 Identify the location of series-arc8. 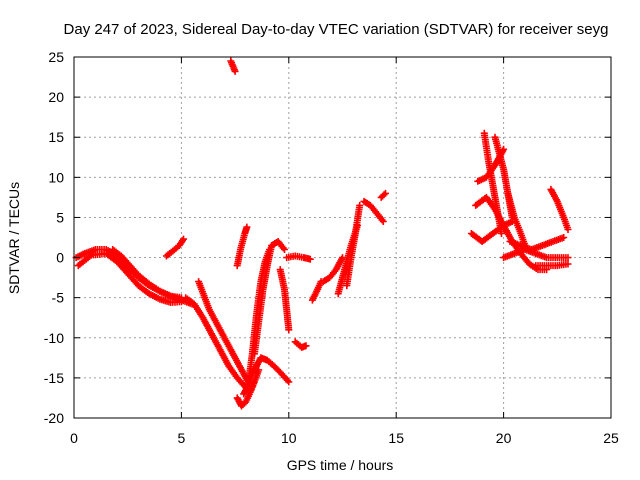
(242, 246).